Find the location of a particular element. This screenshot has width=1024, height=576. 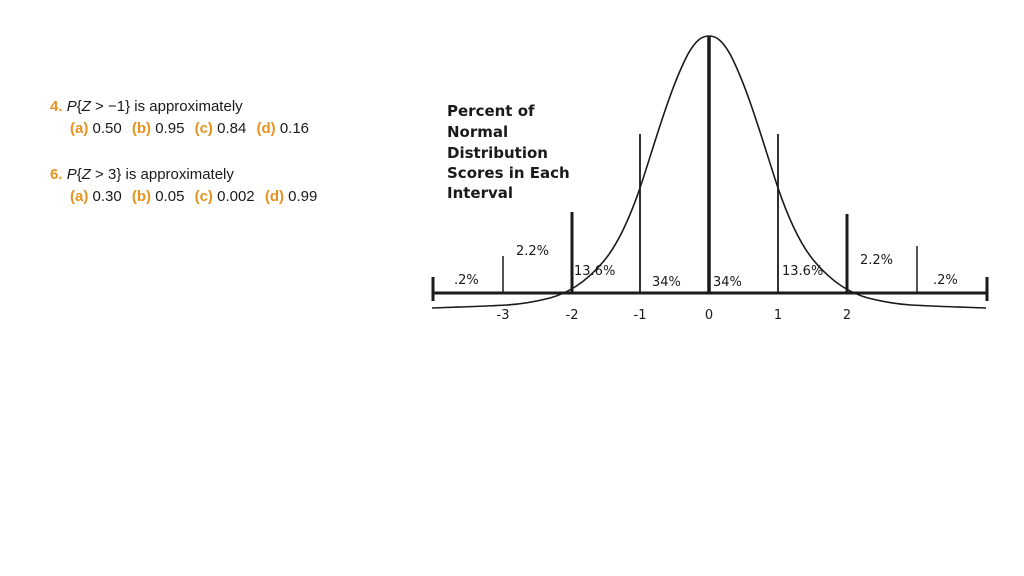

tick-label: 1 is located at coordinates (778, 315).